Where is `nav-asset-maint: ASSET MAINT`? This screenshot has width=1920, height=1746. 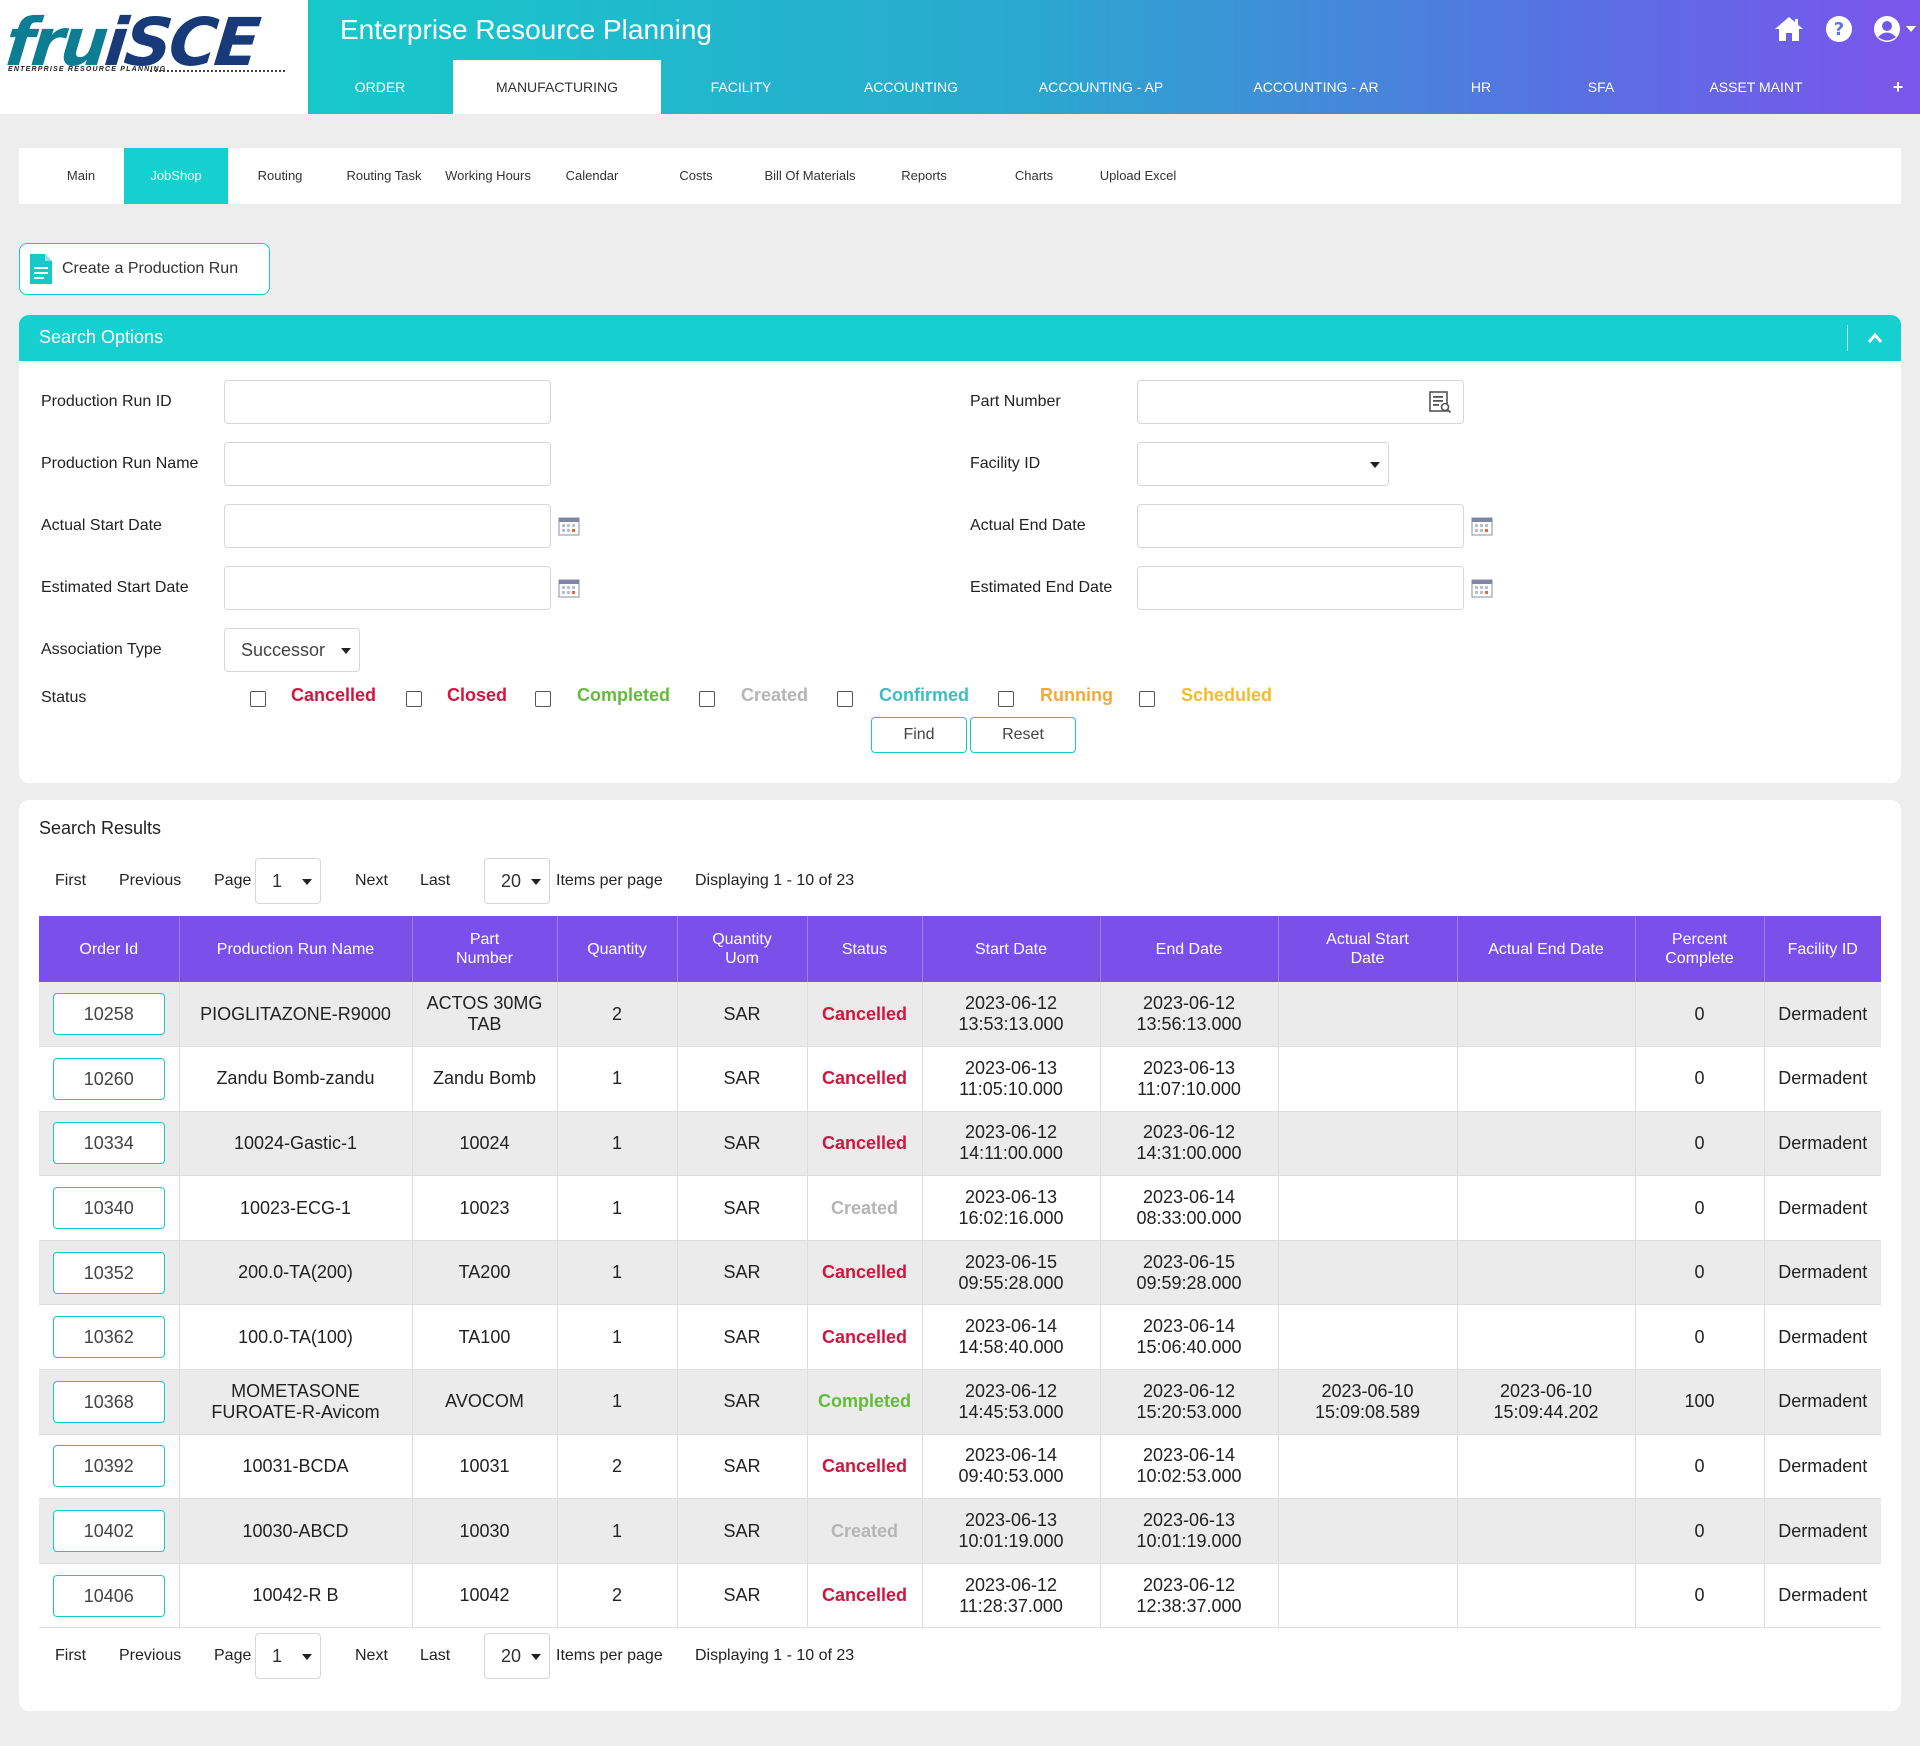
nav-asset-maint: ASSET MAINT is located at coordinates (1756, 87).